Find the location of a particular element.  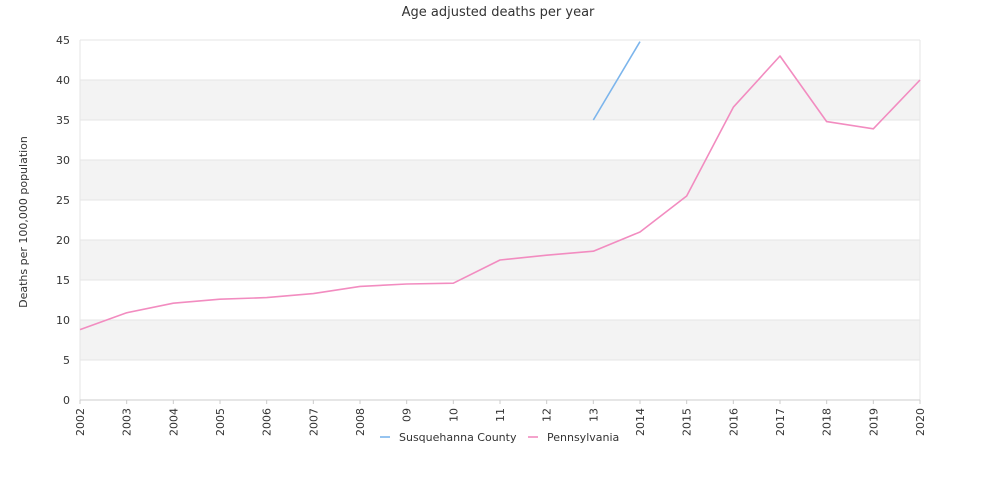

y-tick-label: 5 is located at coordinates (66, 360).